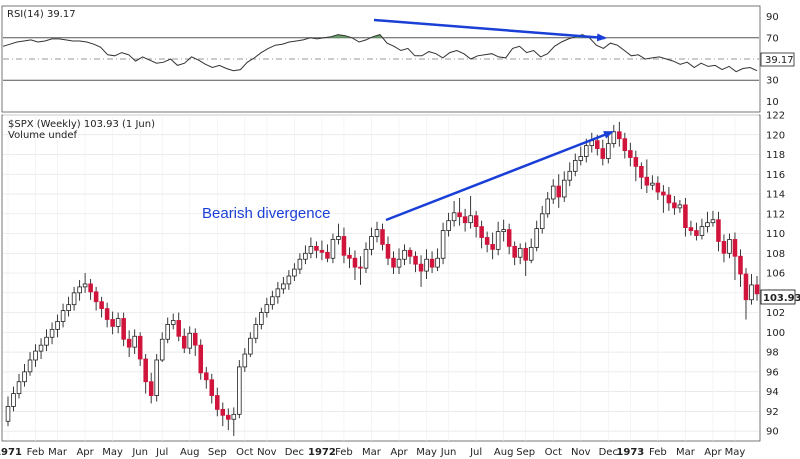 This screenshot has width=800, height=459. I want to click on price-tick-label: 122, so click(775, 116).